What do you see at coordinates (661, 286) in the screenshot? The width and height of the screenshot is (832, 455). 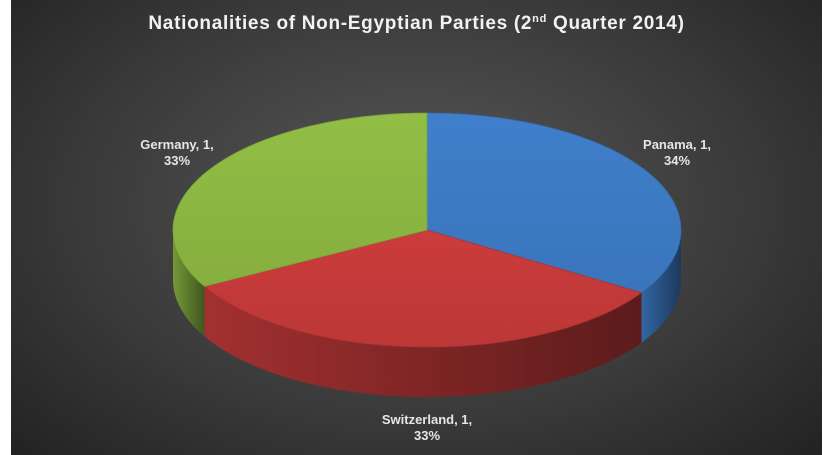 I see `pie-side-panama` at bounding box center [661, 286].